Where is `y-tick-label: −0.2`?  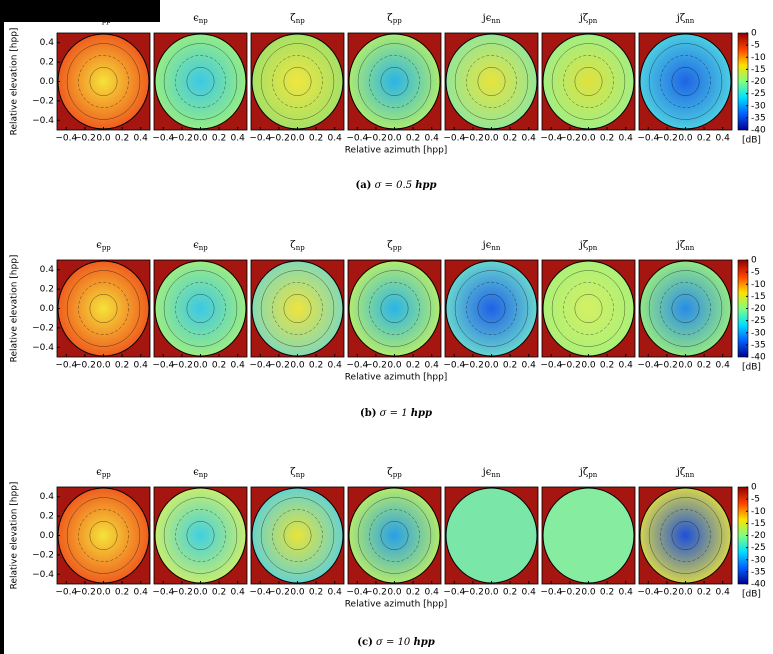
y-tick-label: −0.2 is located at coordinates (43, 328).